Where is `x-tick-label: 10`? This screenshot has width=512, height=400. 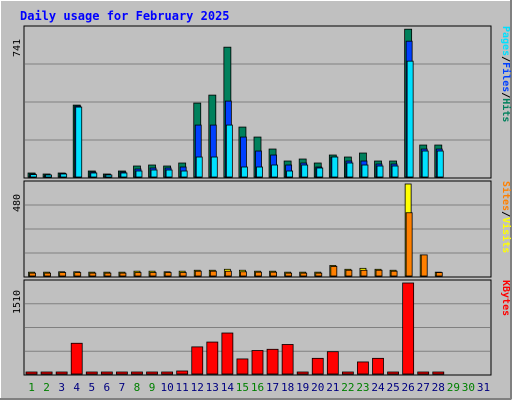 x-tick-label: 10 is located at coordinates (166, 387).